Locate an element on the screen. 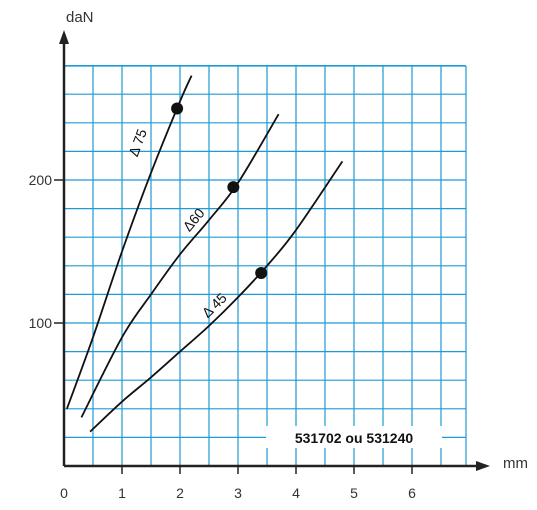 This screenshot has width=537, height=510. x-tick-label: 4 is located at coordinates (296, 493).